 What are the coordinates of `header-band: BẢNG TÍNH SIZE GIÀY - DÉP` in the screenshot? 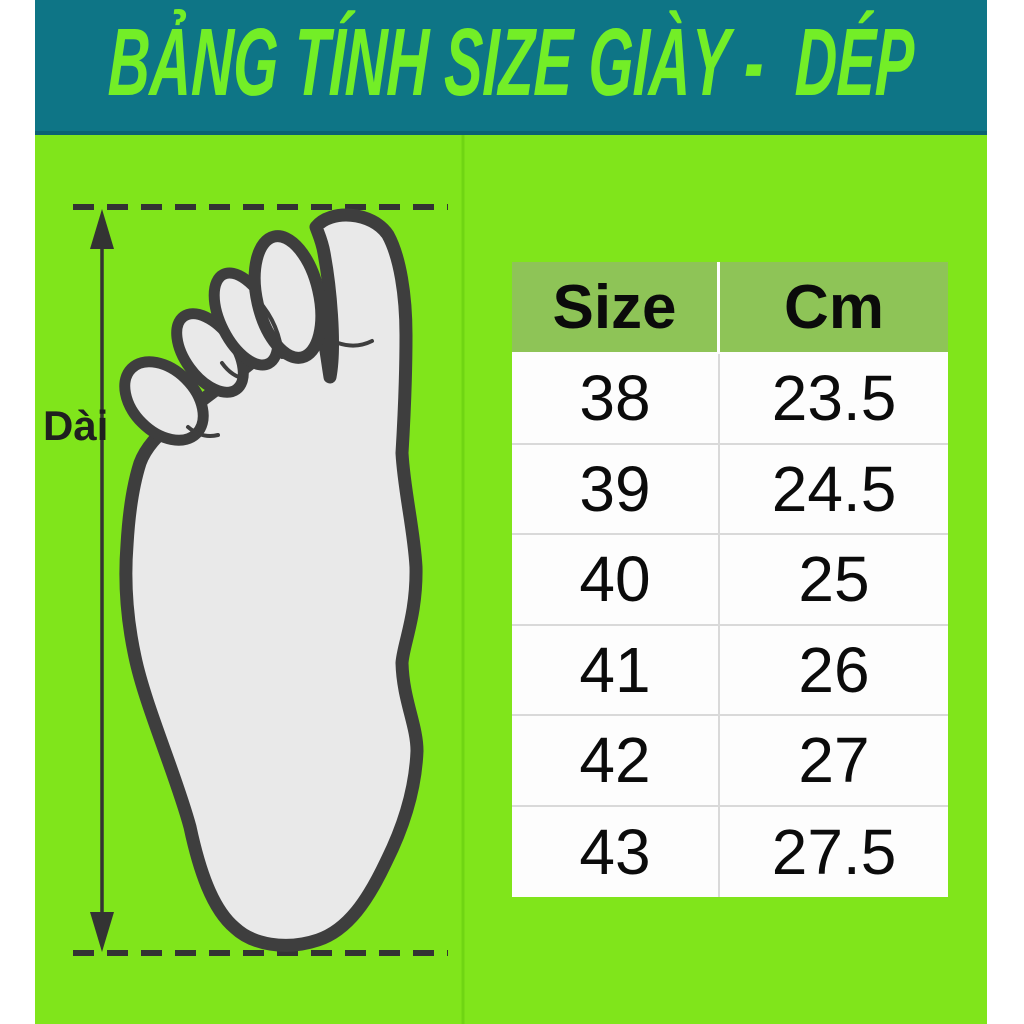 It's located at (511, 67).